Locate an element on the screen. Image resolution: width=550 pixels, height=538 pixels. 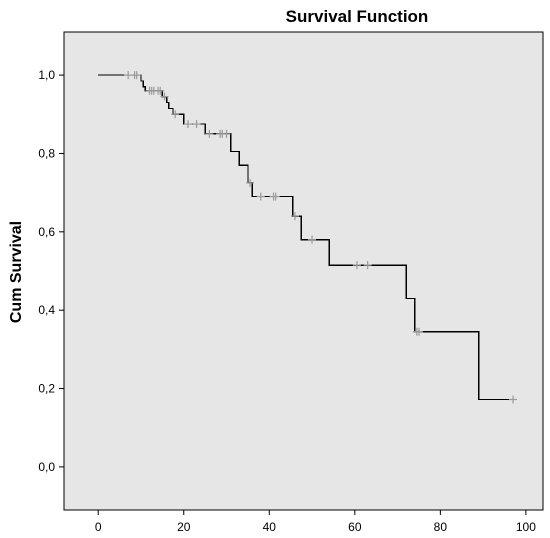
y-tick-label: 0,0 is located at coordinates (46, 467).